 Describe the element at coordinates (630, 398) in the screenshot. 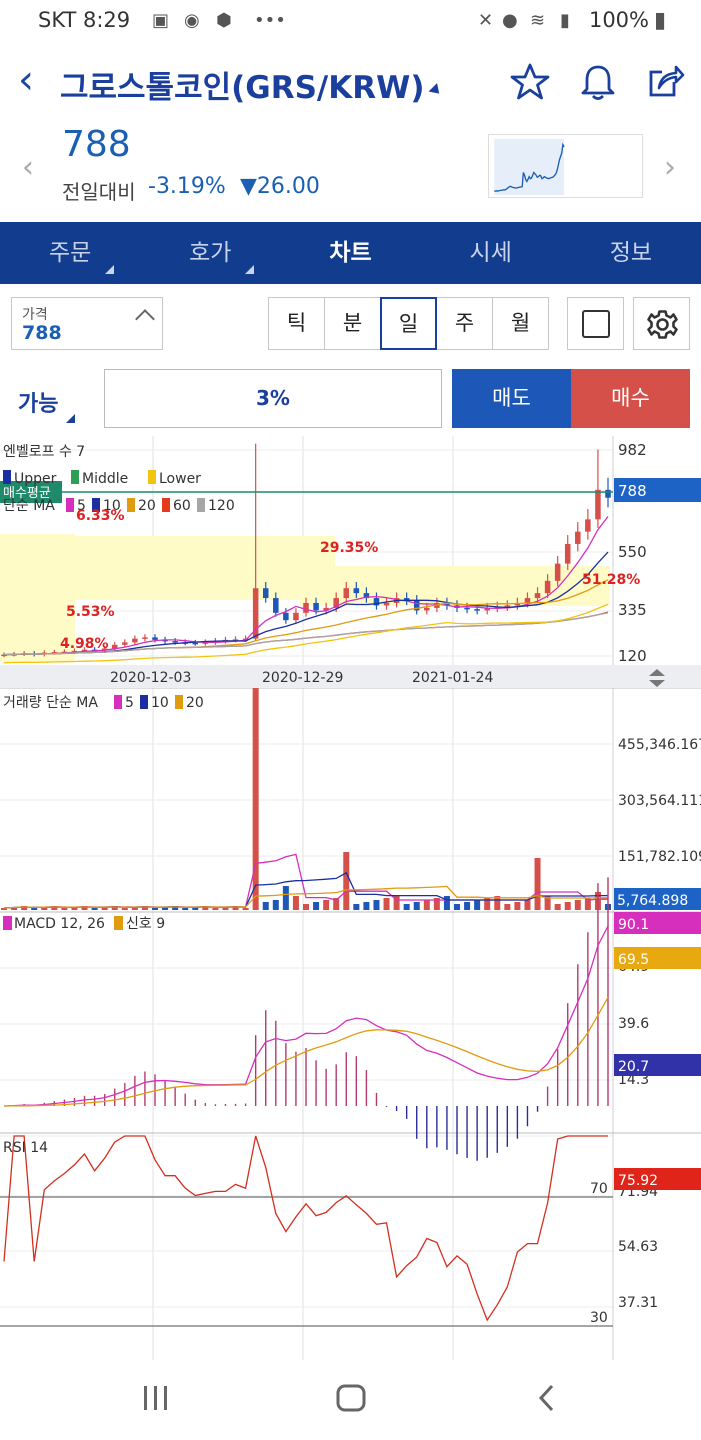

I see `buy-button: 매수` at that location.